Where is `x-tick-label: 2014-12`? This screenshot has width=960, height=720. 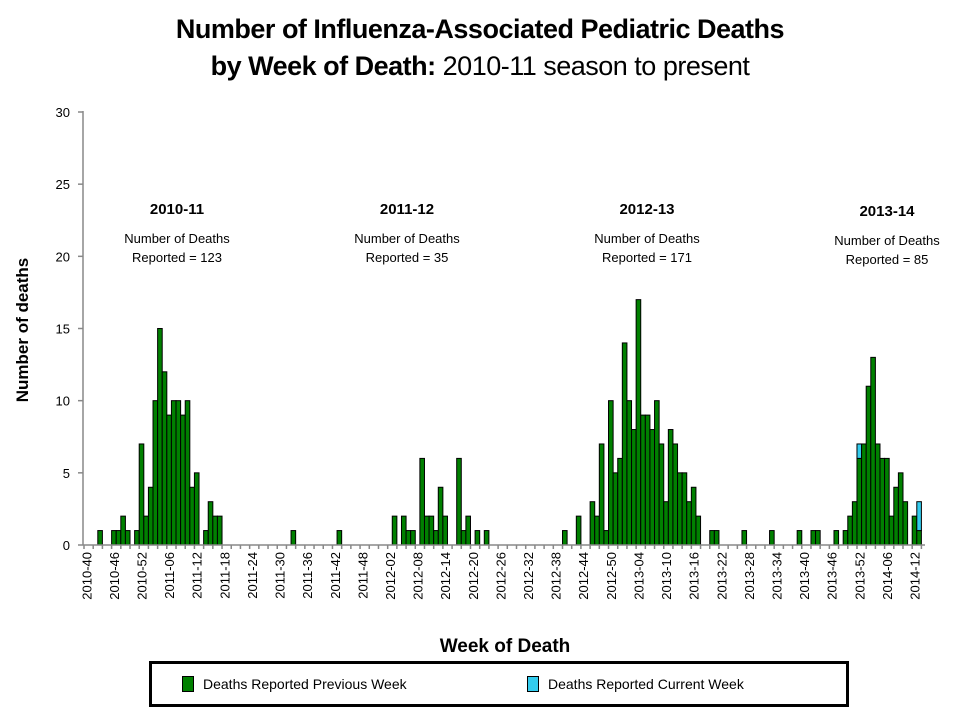 x-tick-label: 2014-12 is located at coordinates (915, 576).